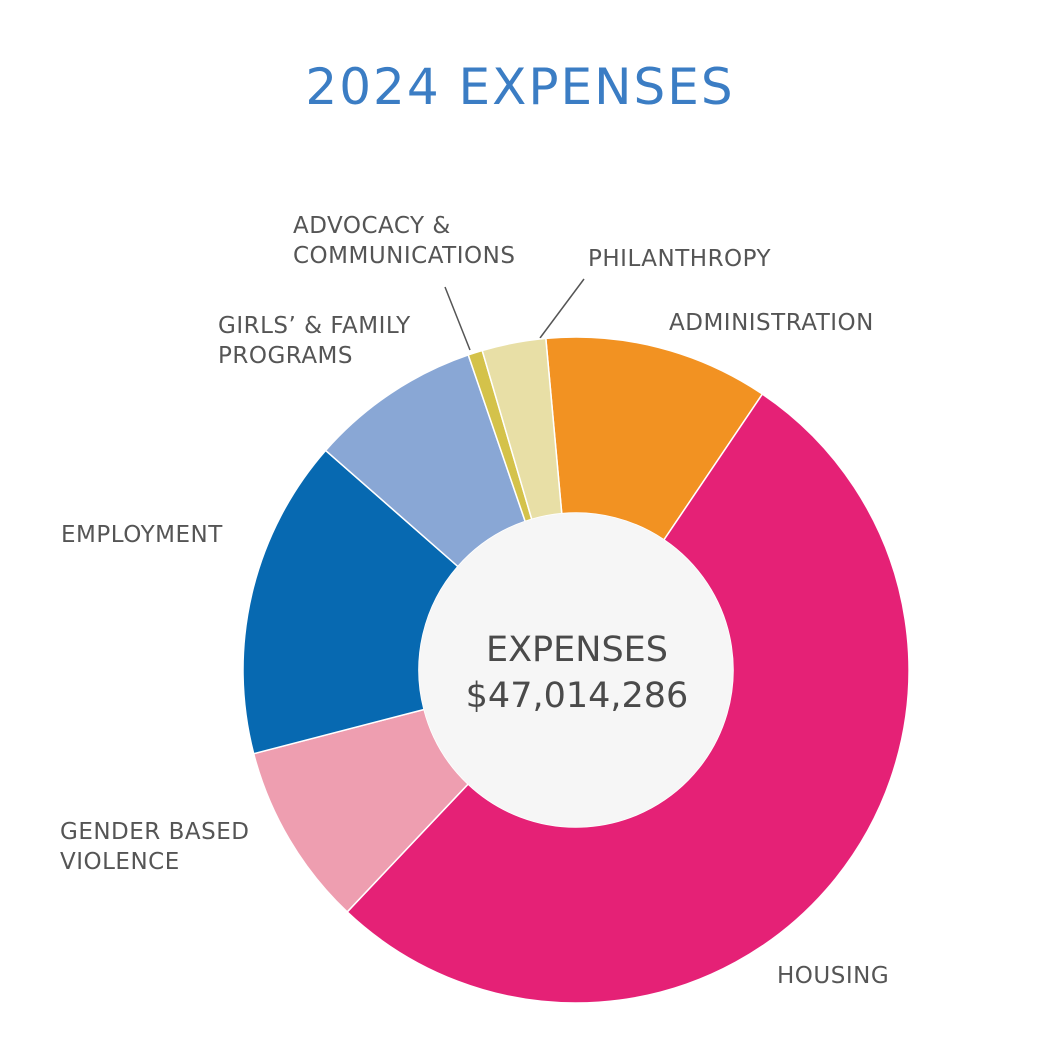  What do you see at coordinates (142, 535) in the screenshot?
I see `slice-label: EMPLOYMENT` at bounding box center [142, 535].